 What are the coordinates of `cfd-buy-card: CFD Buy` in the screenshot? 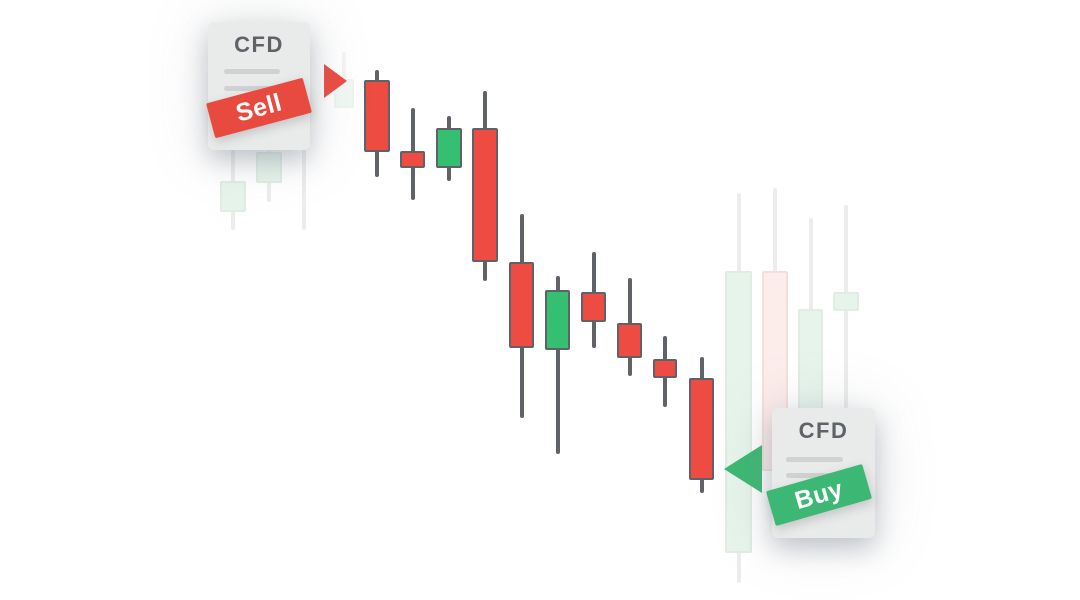 It's located at (820, 473).